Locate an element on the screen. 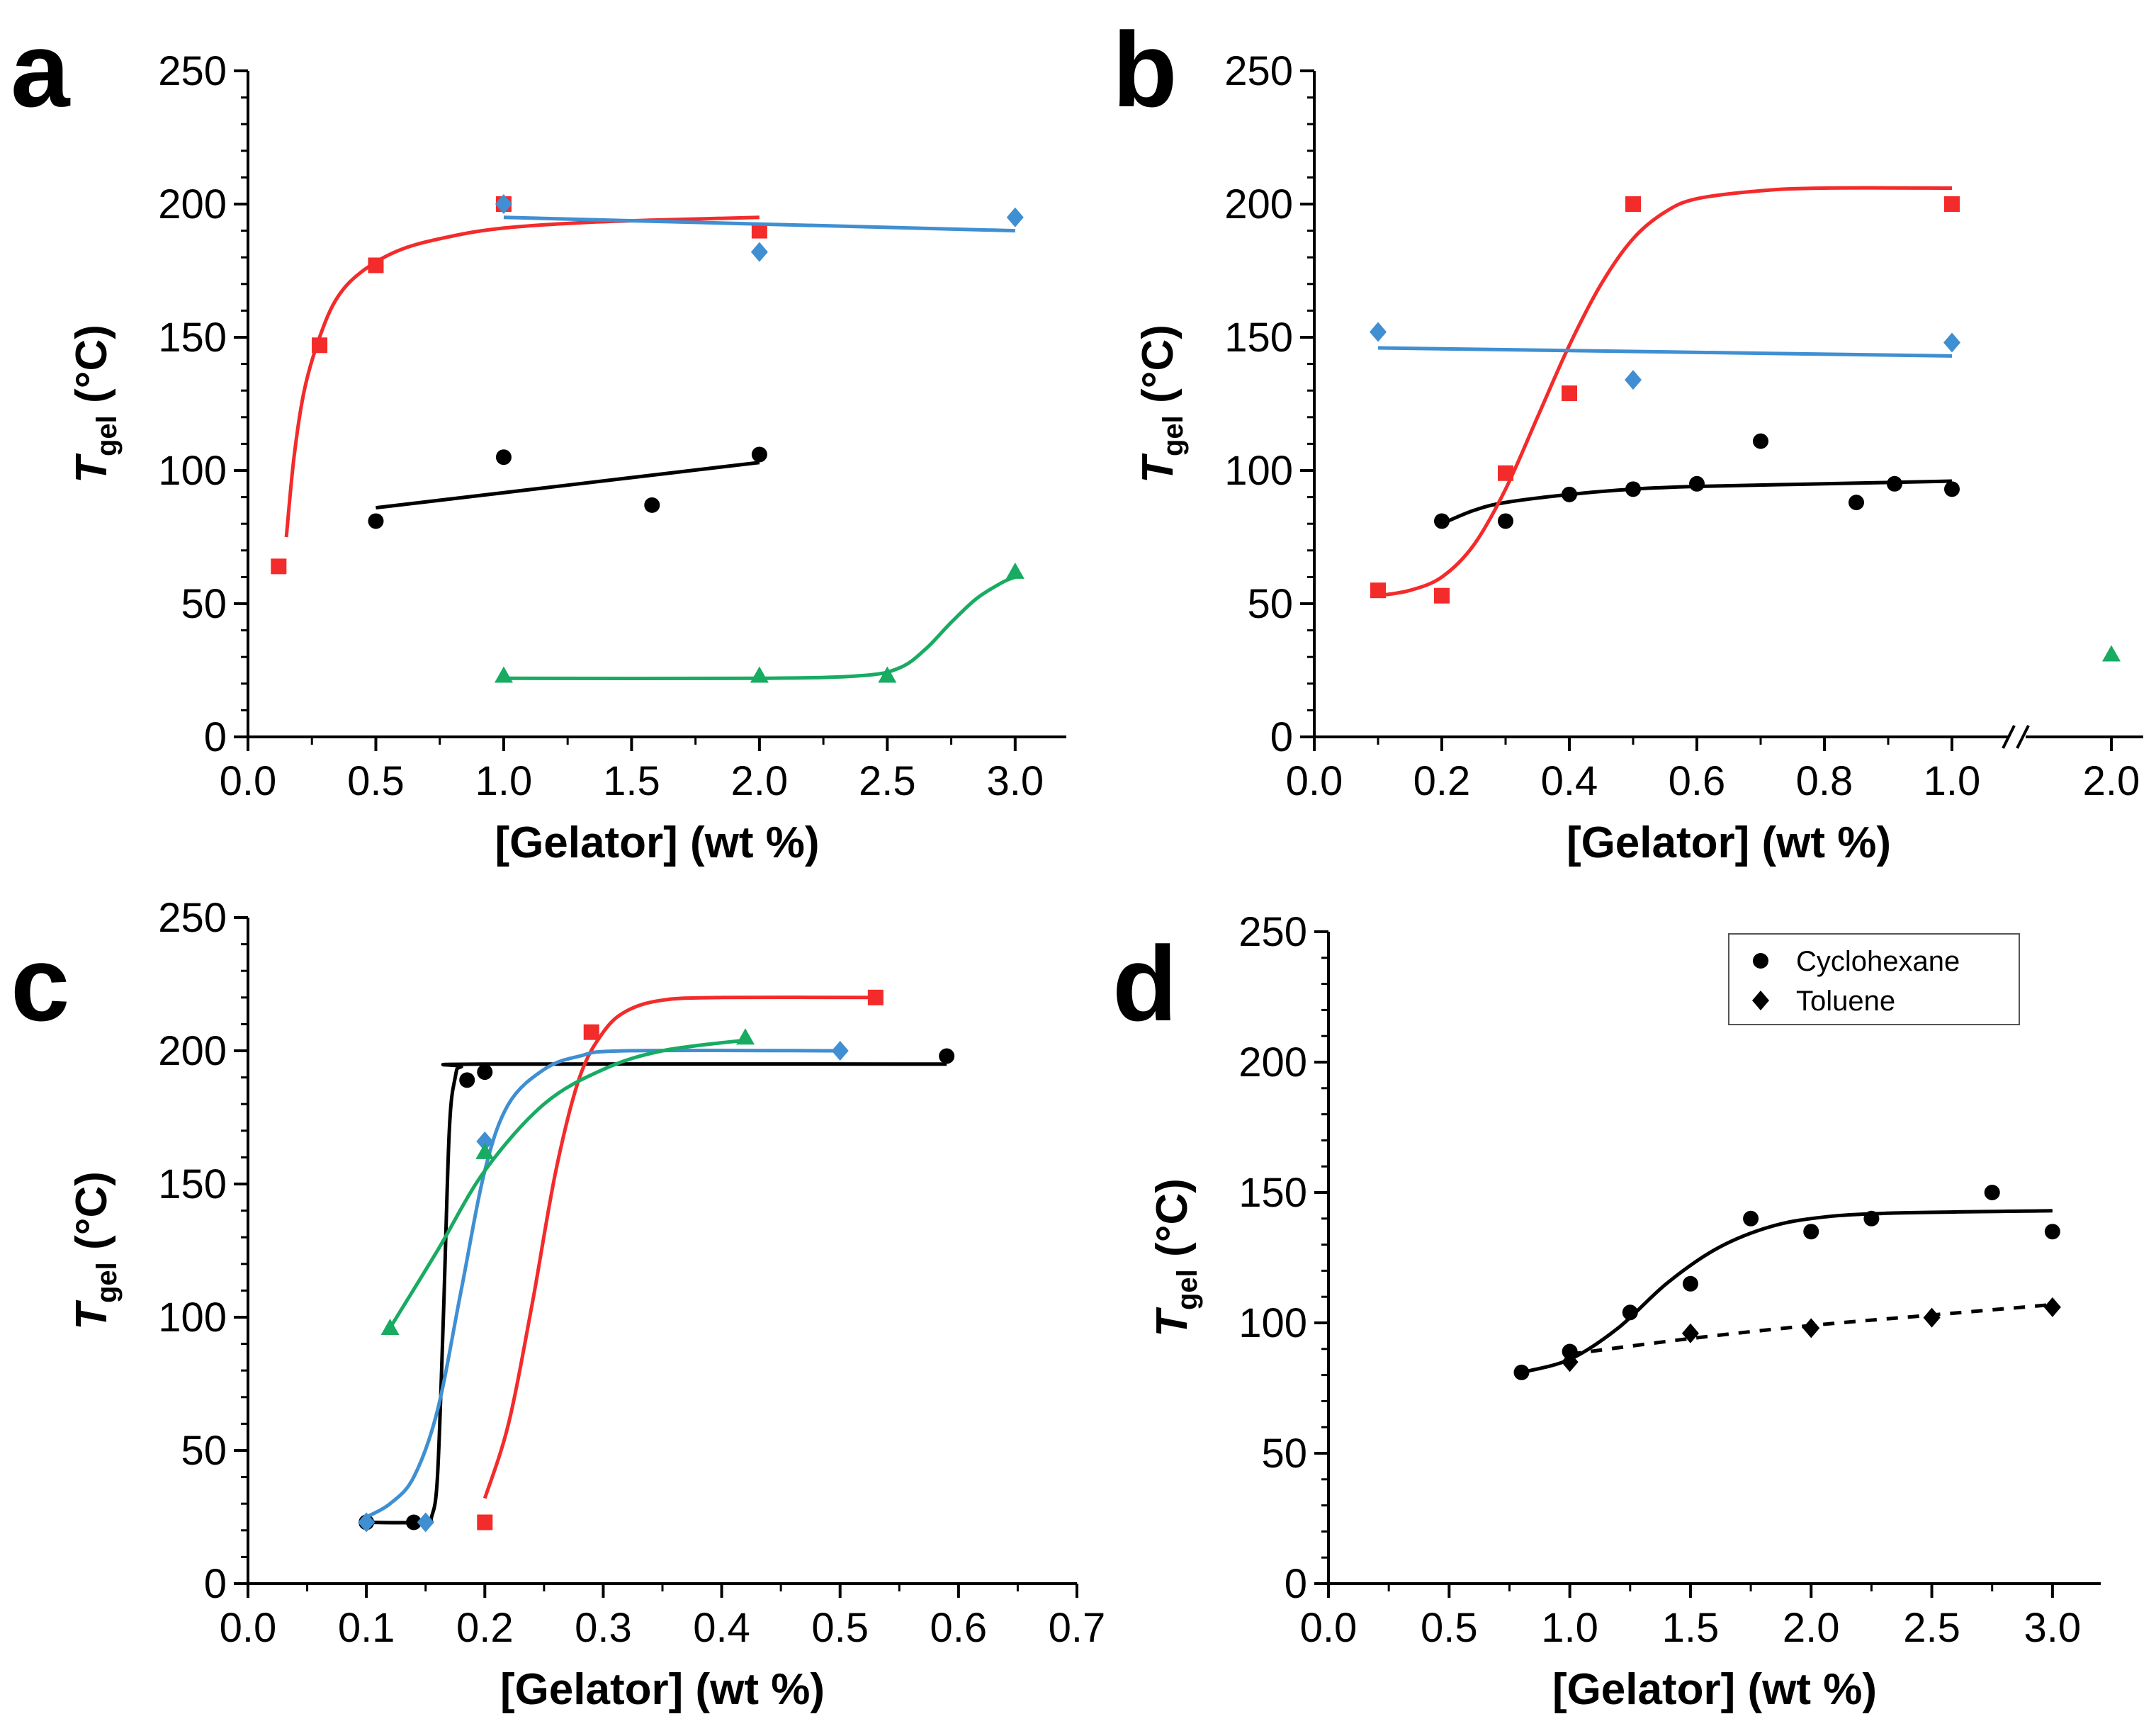 Image resolution: width=2156 pixels, height=1731 pixels. x-tick-label: 0.5 is located at coordinates (1449, 1628).